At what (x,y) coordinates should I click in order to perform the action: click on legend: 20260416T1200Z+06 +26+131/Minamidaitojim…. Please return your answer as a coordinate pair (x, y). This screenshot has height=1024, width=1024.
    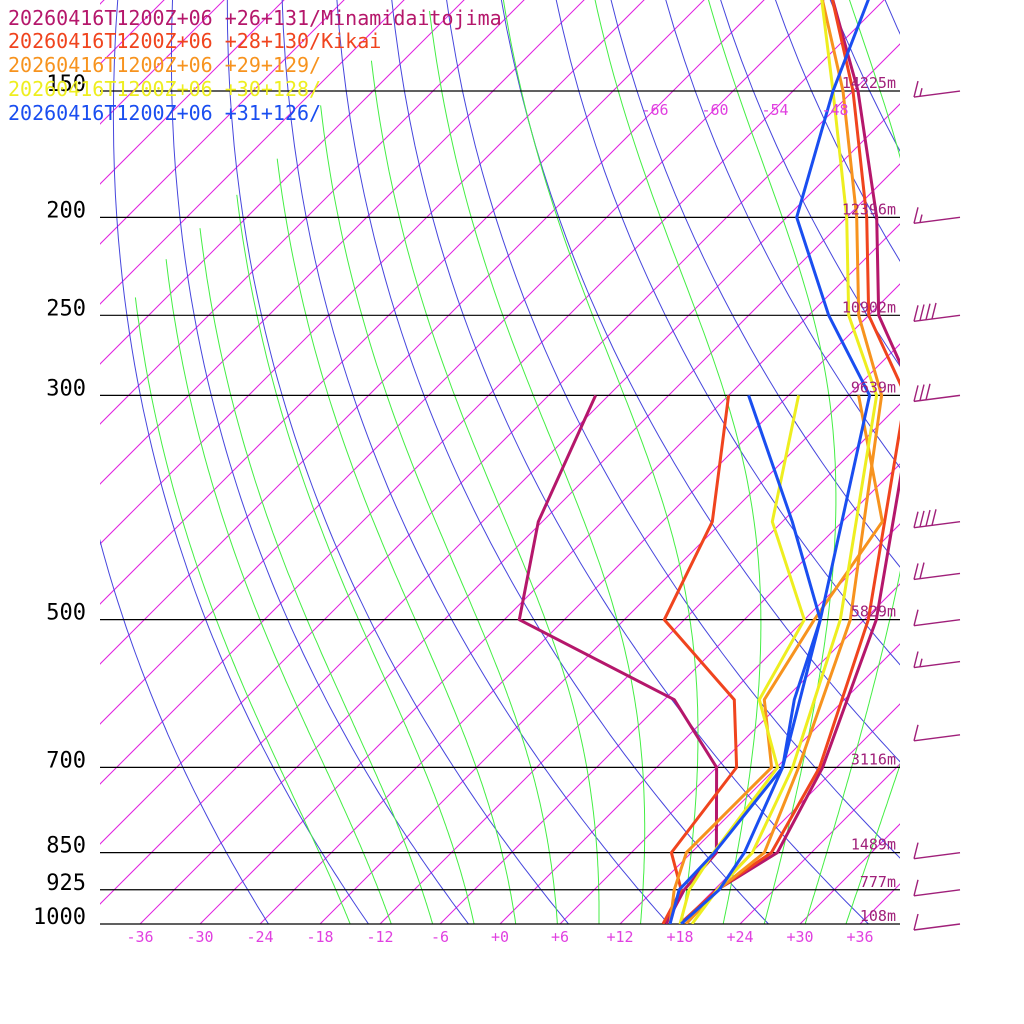
    Looking at the image, I should click on (255, 65).